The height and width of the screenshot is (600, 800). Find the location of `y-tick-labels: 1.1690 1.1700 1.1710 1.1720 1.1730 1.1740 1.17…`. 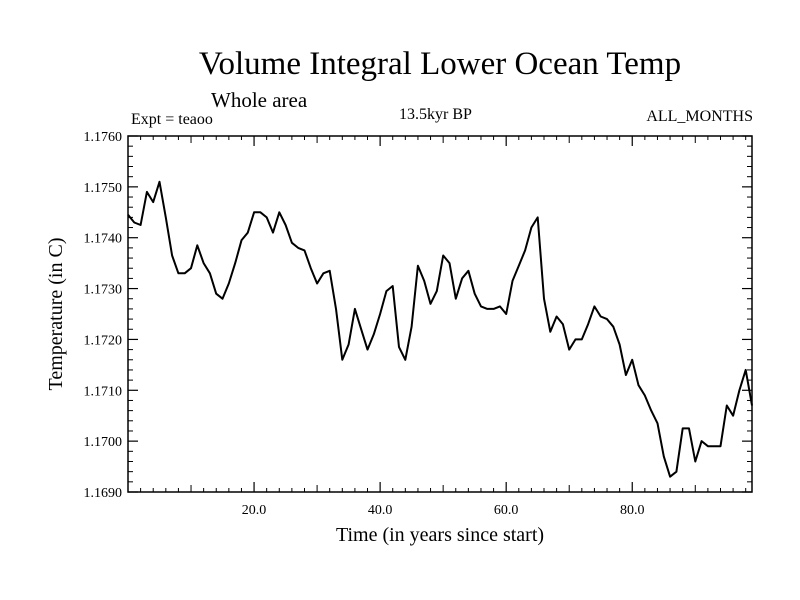

y-tick-labels: 1.1690 1.1700 1.1710 1.1720 1.1730 1.1740 1.17… is located at coordinates (103, 315).